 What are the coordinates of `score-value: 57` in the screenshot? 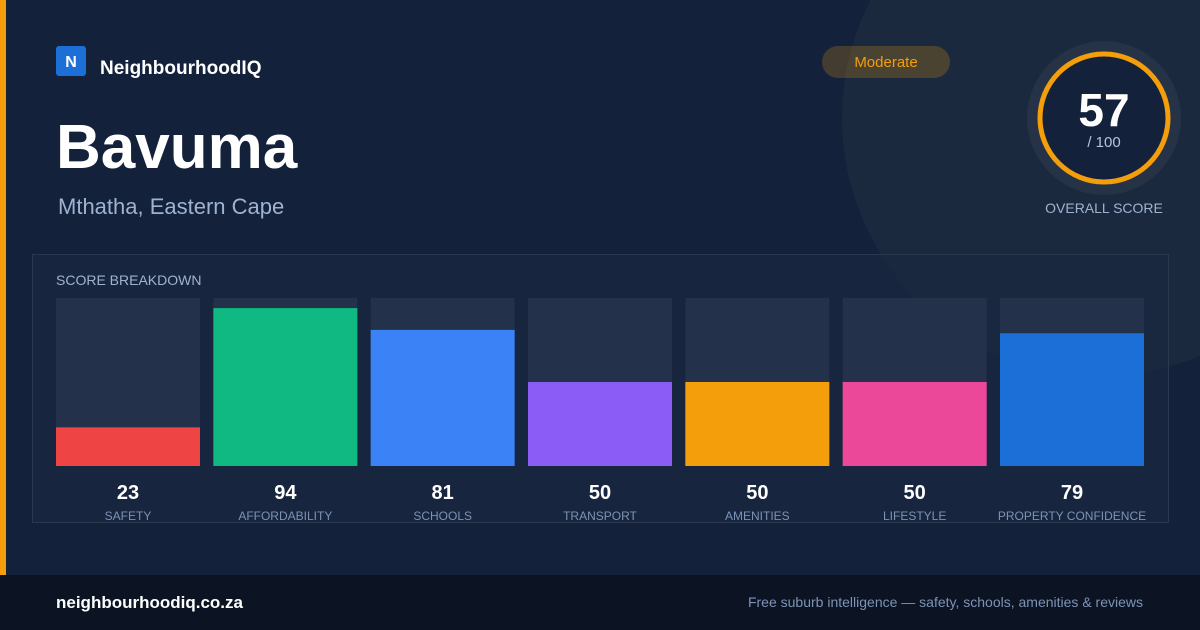 It's located at (1103, 110).